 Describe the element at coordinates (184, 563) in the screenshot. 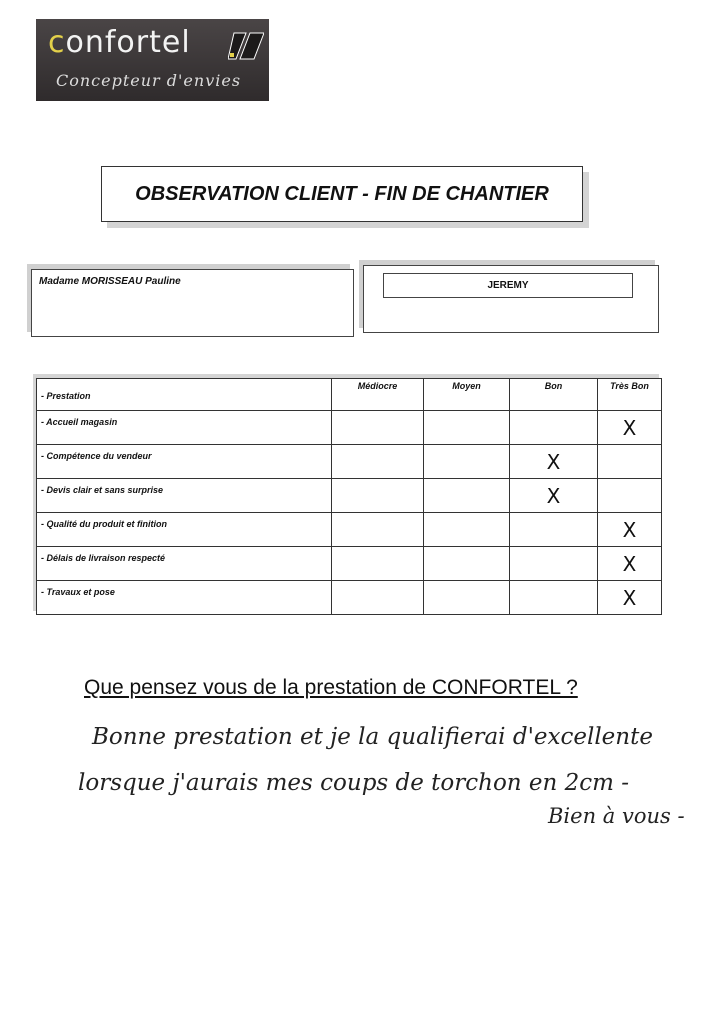

I see `row-label: - Délais de livraison respecté` at that location.